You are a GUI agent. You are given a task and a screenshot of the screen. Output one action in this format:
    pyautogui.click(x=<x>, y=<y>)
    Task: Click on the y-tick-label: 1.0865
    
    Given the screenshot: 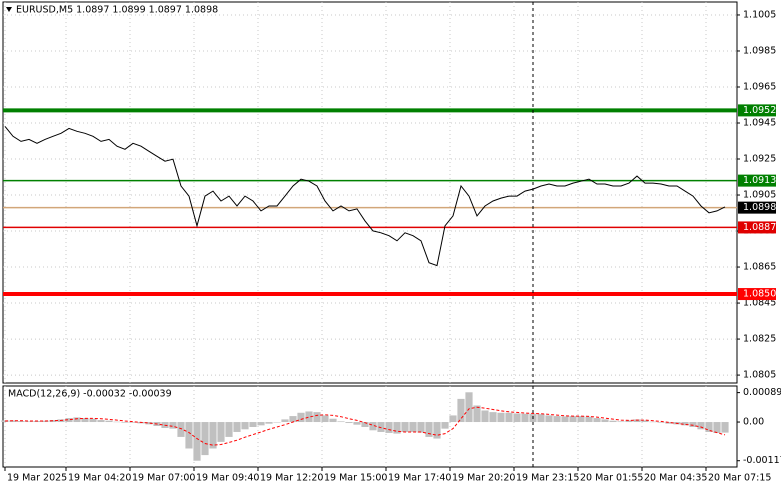 What is the action you would take?
    pyautogui.click(x=759, y=267)
    